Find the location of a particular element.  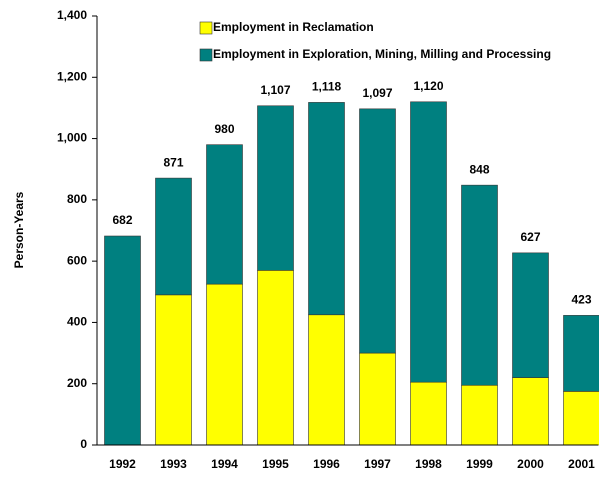

x-tick-label: 1998 is located at coordinates (428, 464).